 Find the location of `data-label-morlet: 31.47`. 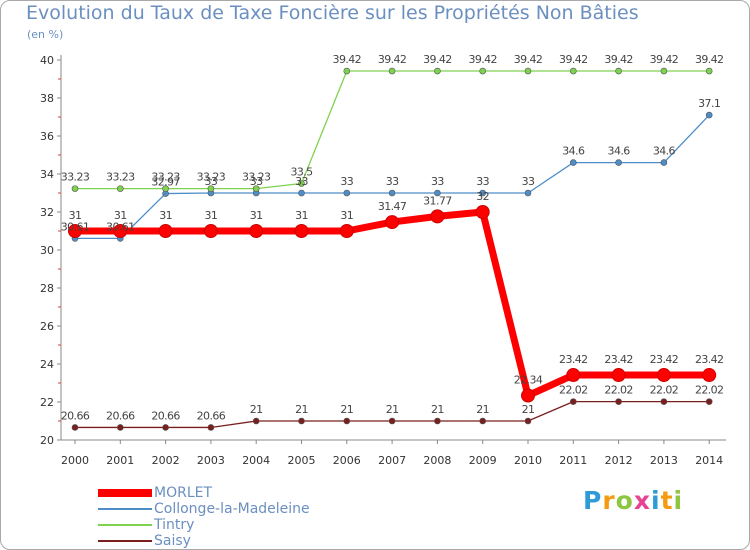

data-label-morlet: 31.47 is located at coordinates (392, 206).